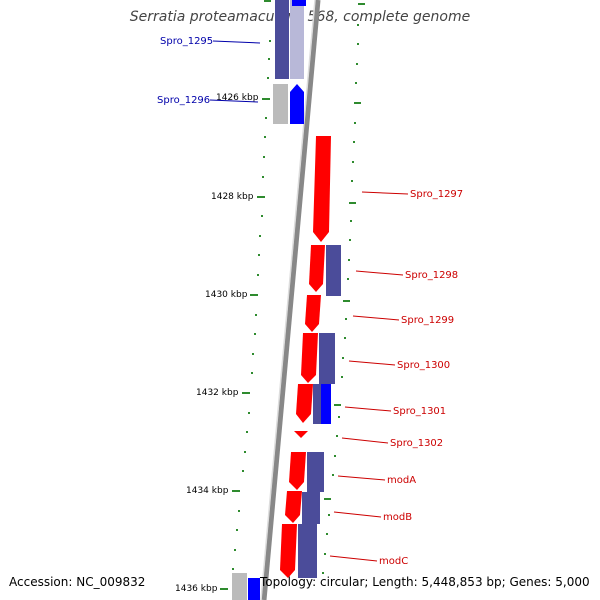 This screenshot has height=600, width=600. I want to click on gene-label-spro-1297: Spro_1297, so click(436, 194).